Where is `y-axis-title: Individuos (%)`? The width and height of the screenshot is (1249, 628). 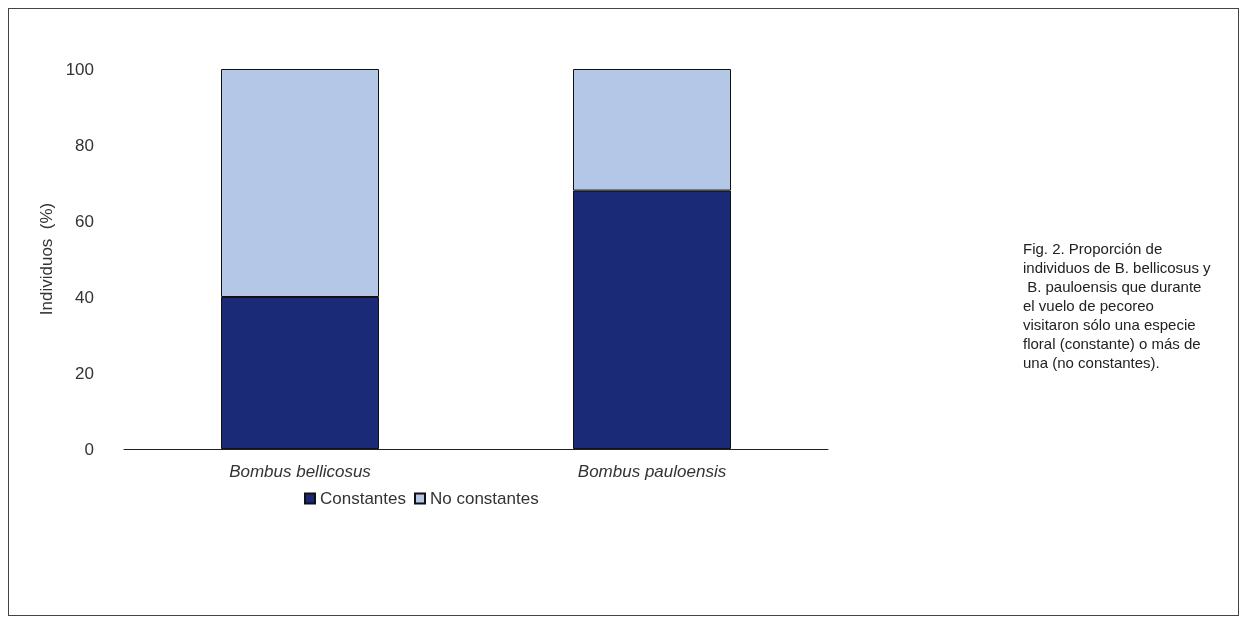 y-axis-title: Individuos (%) is located at coordinates (46, 259).